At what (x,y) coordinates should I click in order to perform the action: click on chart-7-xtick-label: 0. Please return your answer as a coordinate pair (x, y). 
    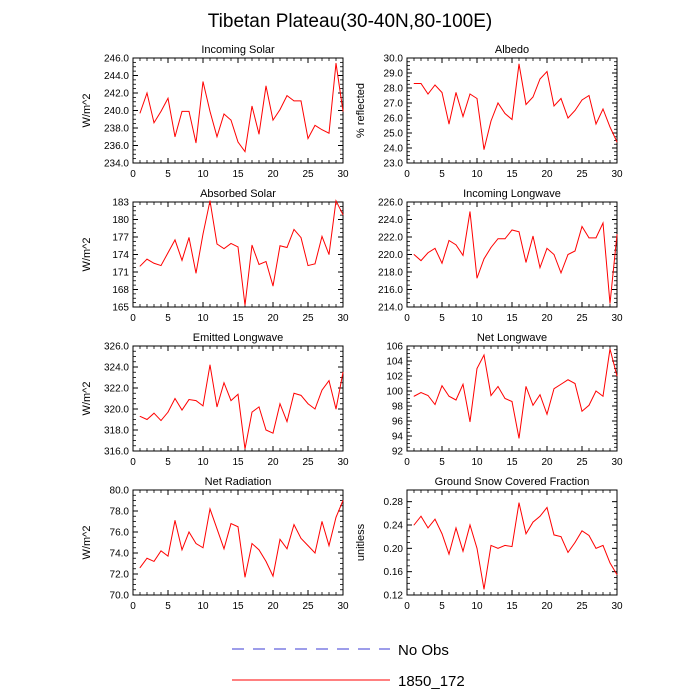
    Looking at the image, I should click on (407, 606).